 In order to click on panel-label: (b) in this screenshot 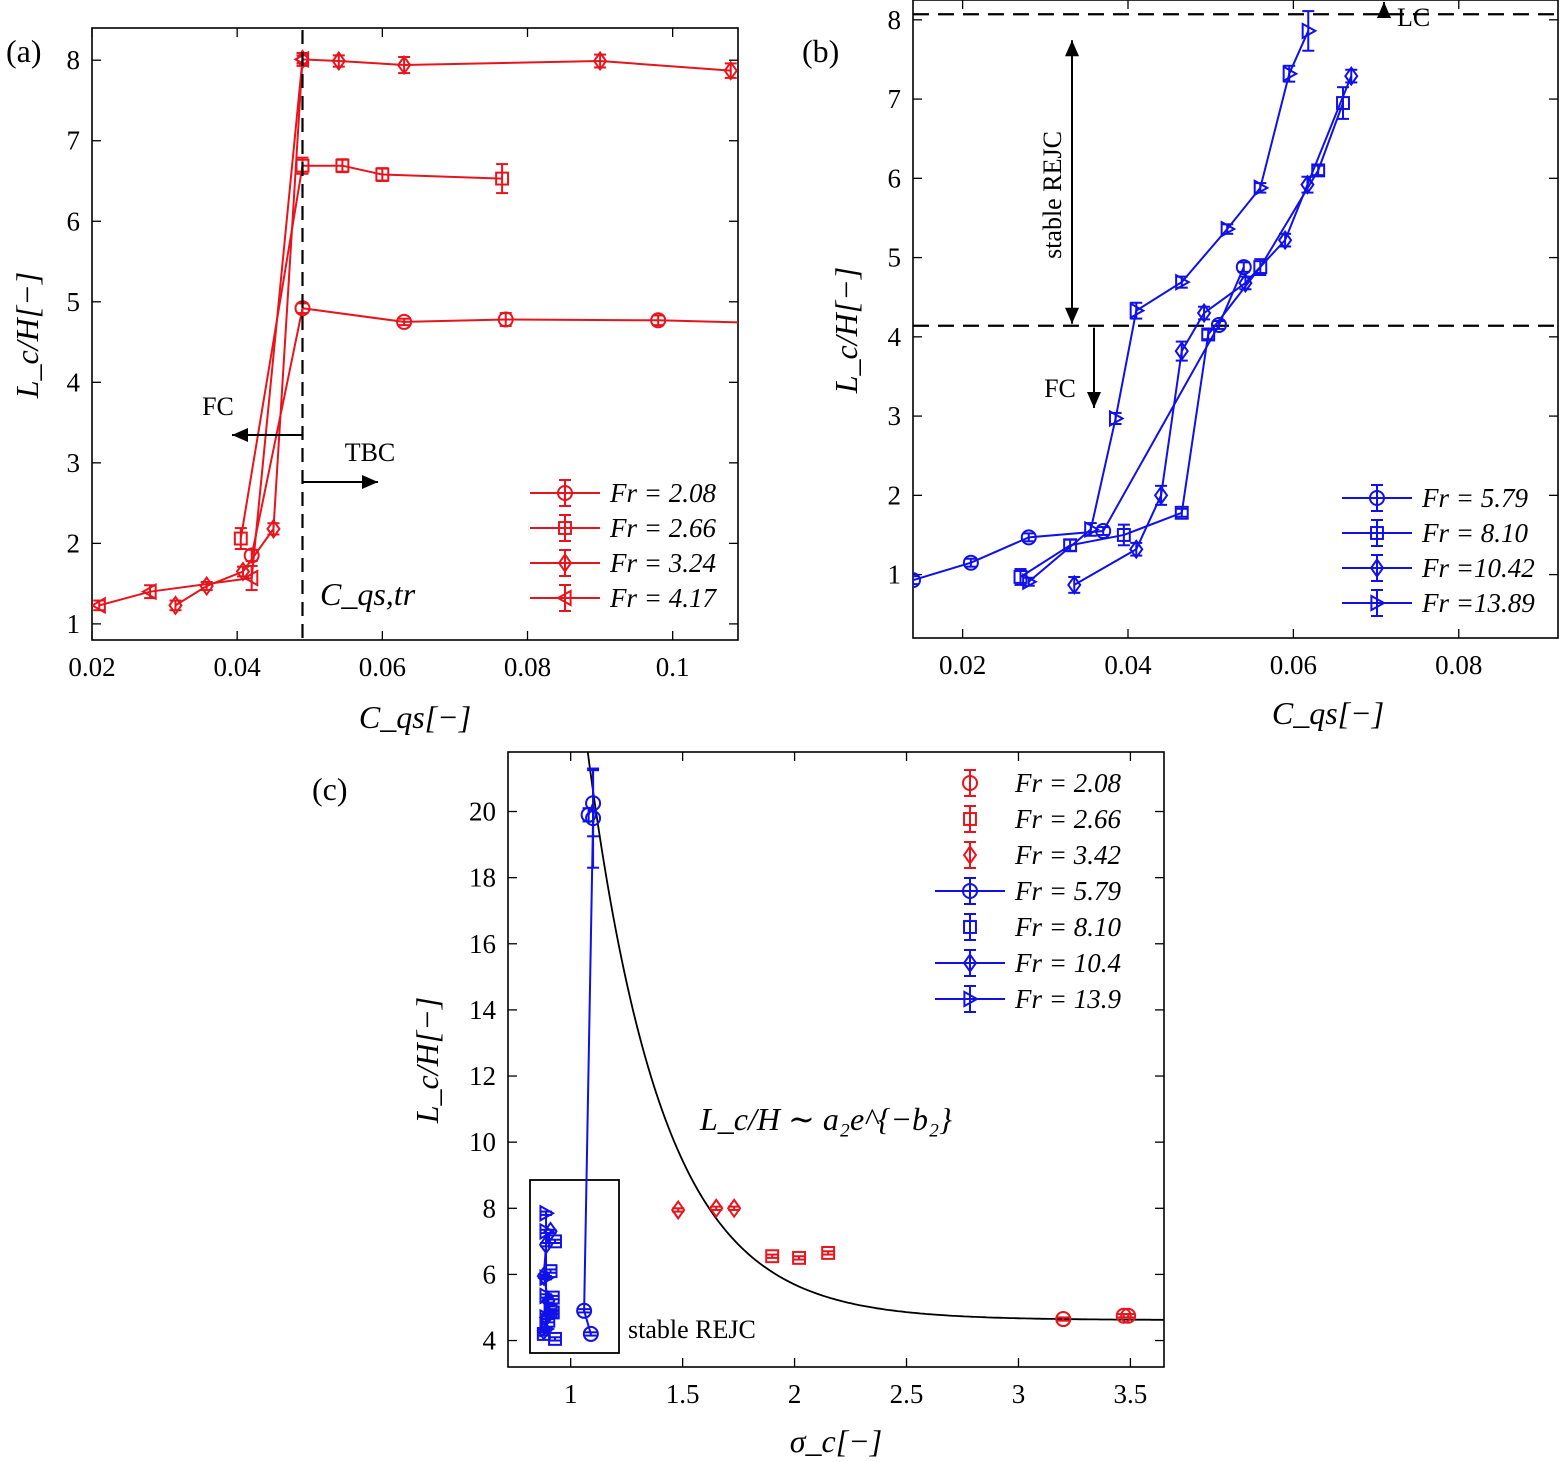, I will do `click(820, 51)`.